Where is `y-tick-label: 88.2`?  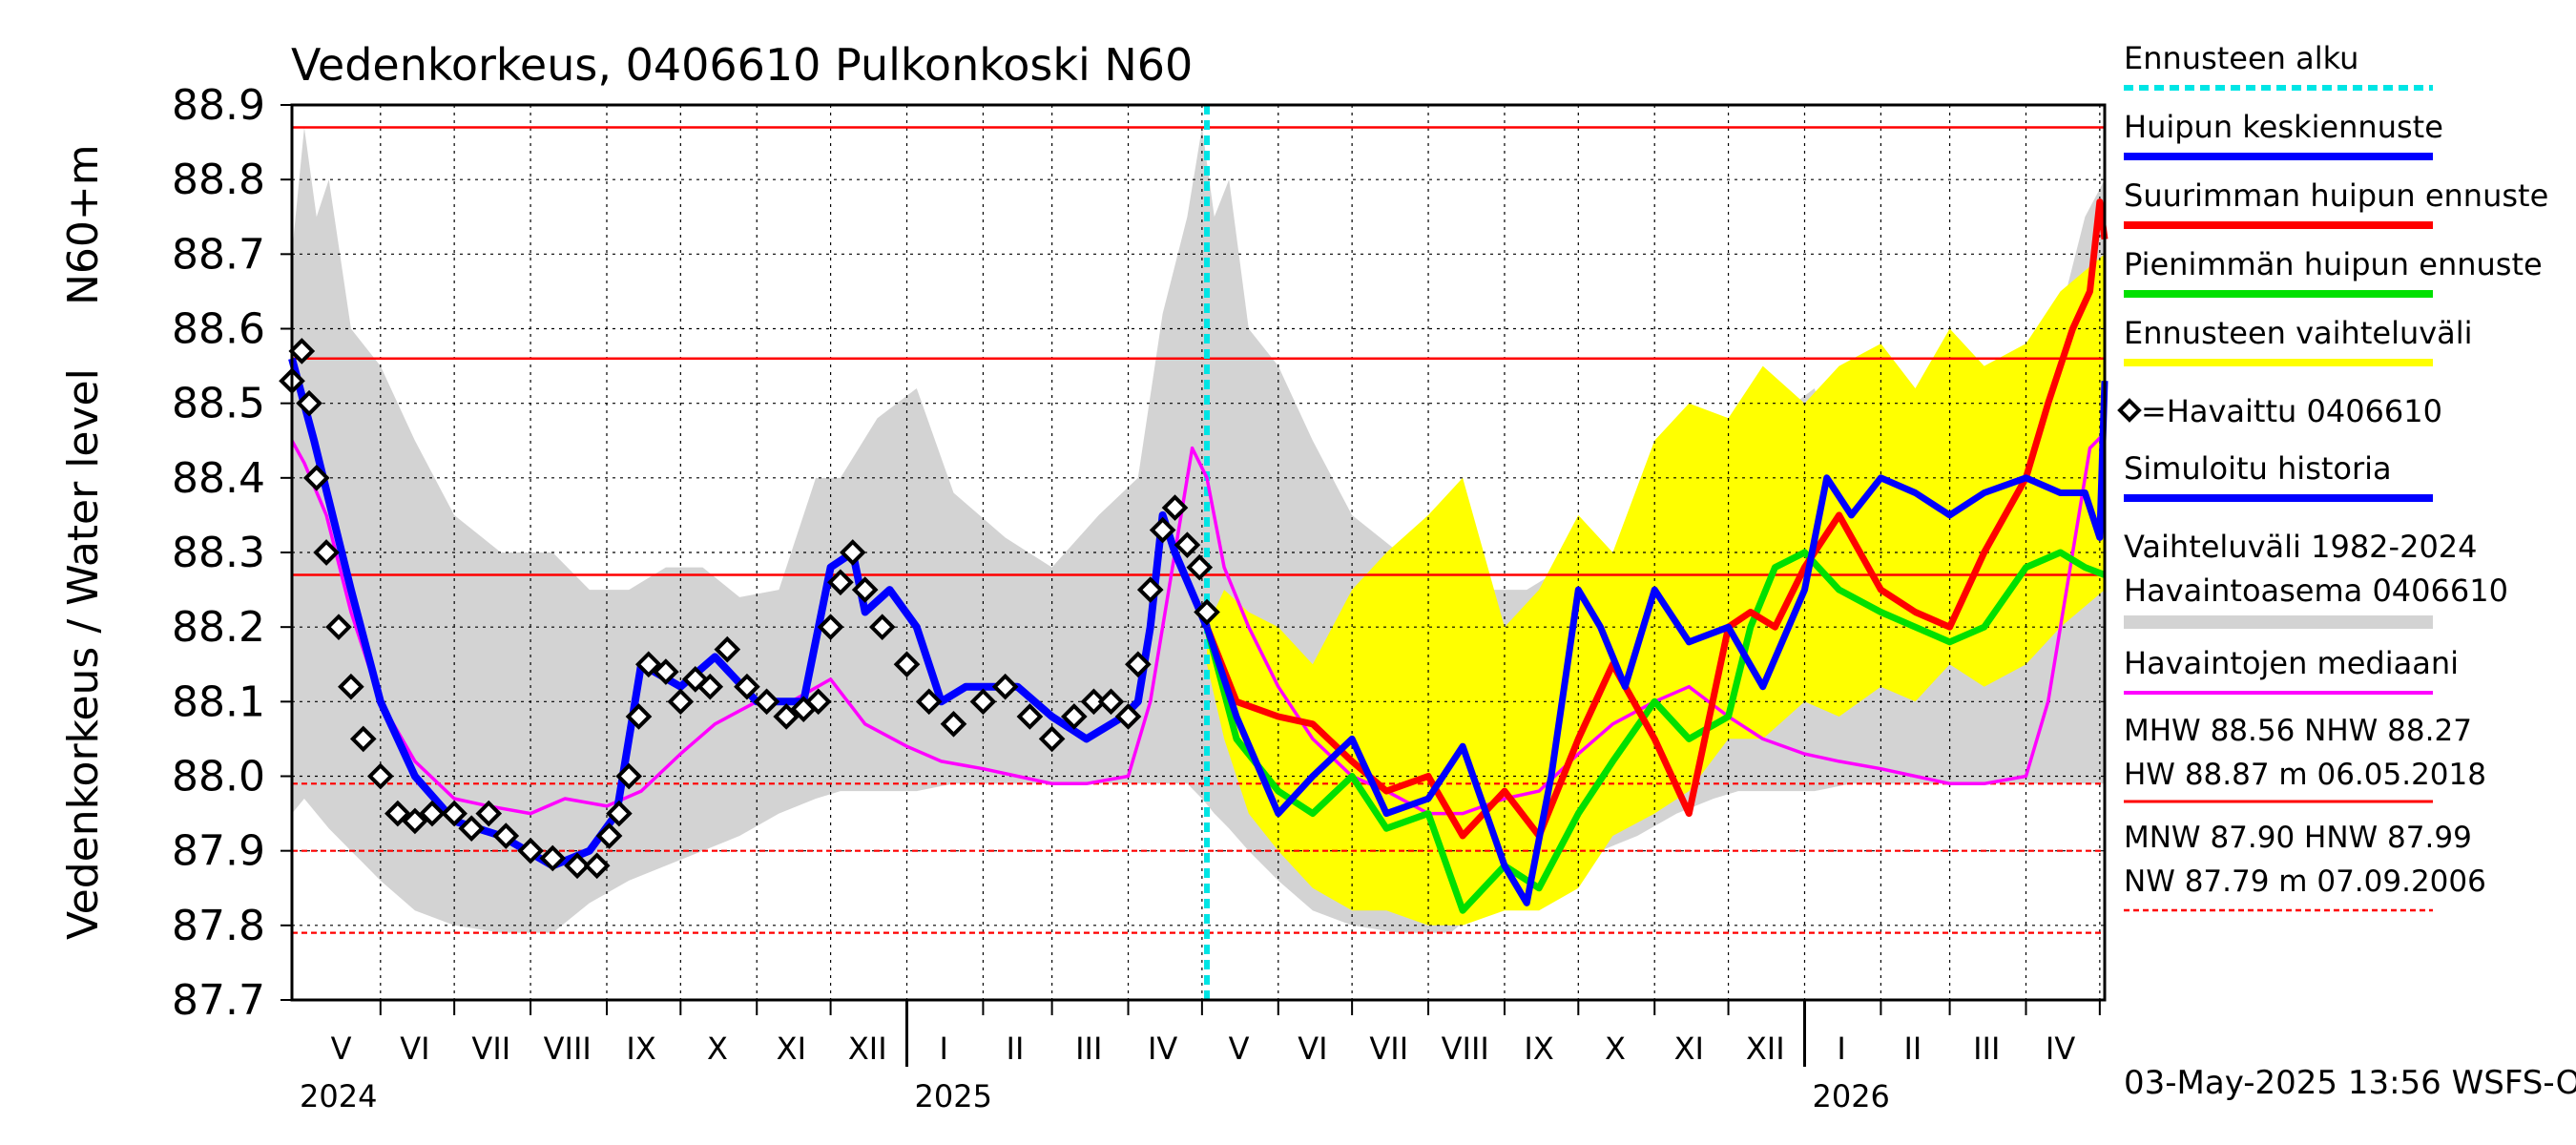 y-tick-label: 88.2 is located at coordinates (218, 627).